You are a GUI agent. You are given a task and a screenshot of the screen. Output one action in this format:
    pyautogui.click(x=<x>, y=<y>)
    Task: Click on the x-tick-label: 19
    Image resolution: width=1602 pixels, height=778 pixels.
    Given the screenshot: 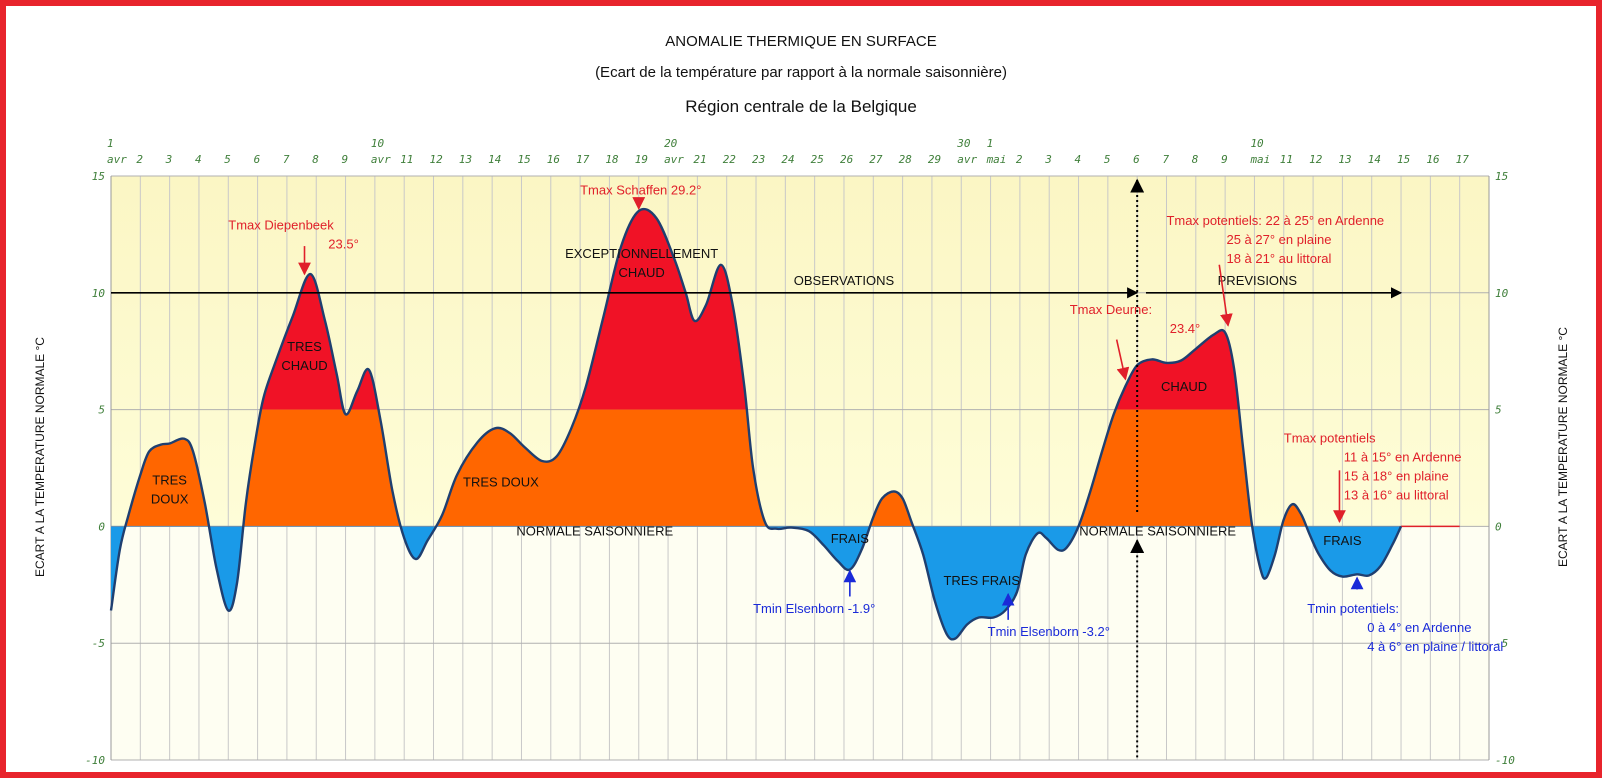 What is the action you would take?
    pyautogui.click(x=641, y=159)
    